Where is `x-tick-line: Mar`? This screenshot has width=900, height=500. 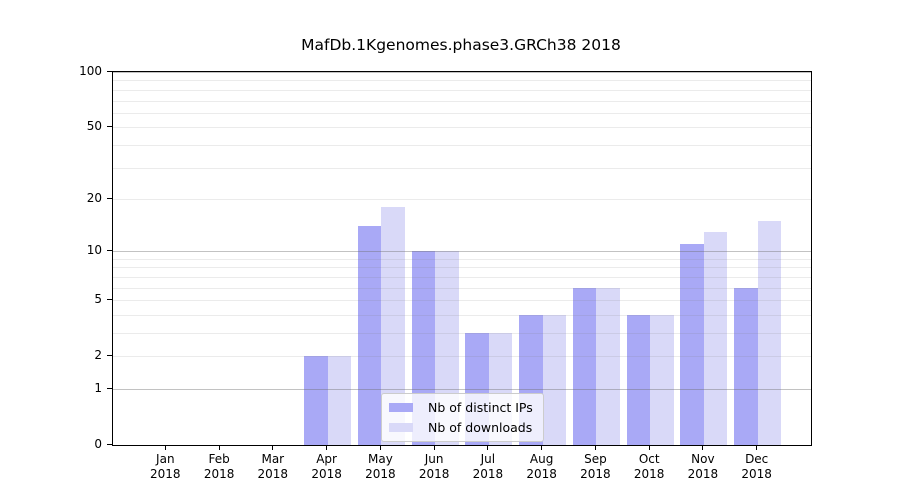
x-tick-line: Mar is located at coordinates (273, 459).